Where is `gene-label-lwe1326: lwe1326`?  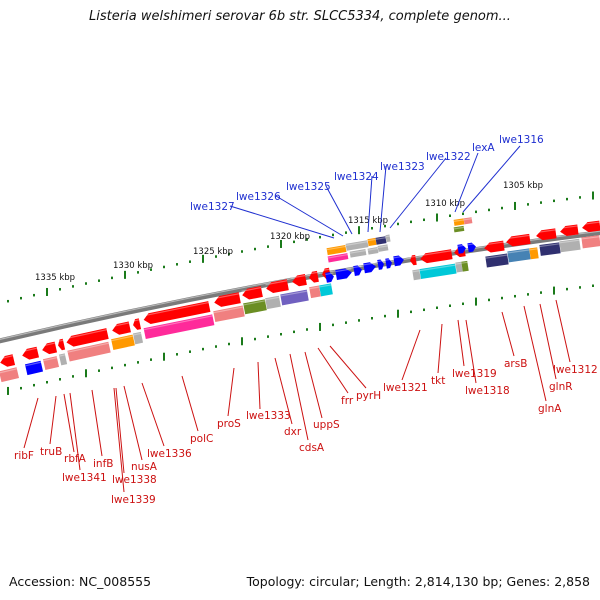 gene-label-lwe1326: lwe1326 is located at coordinates (258, 197).